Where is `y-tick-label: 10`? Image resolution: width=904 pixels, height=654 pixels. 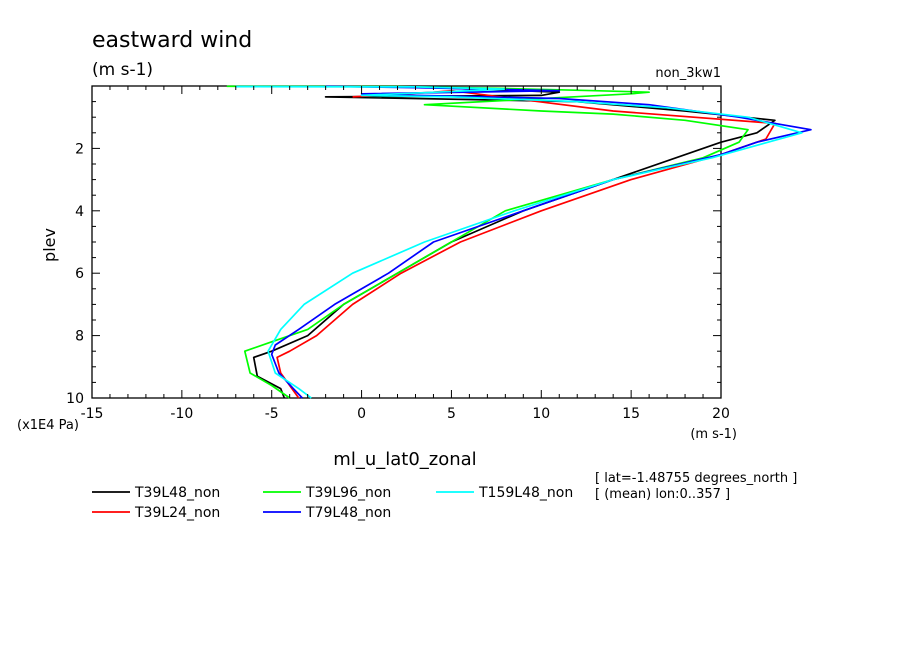
y-tick-label: 10 is located at coordinates (75, 399).